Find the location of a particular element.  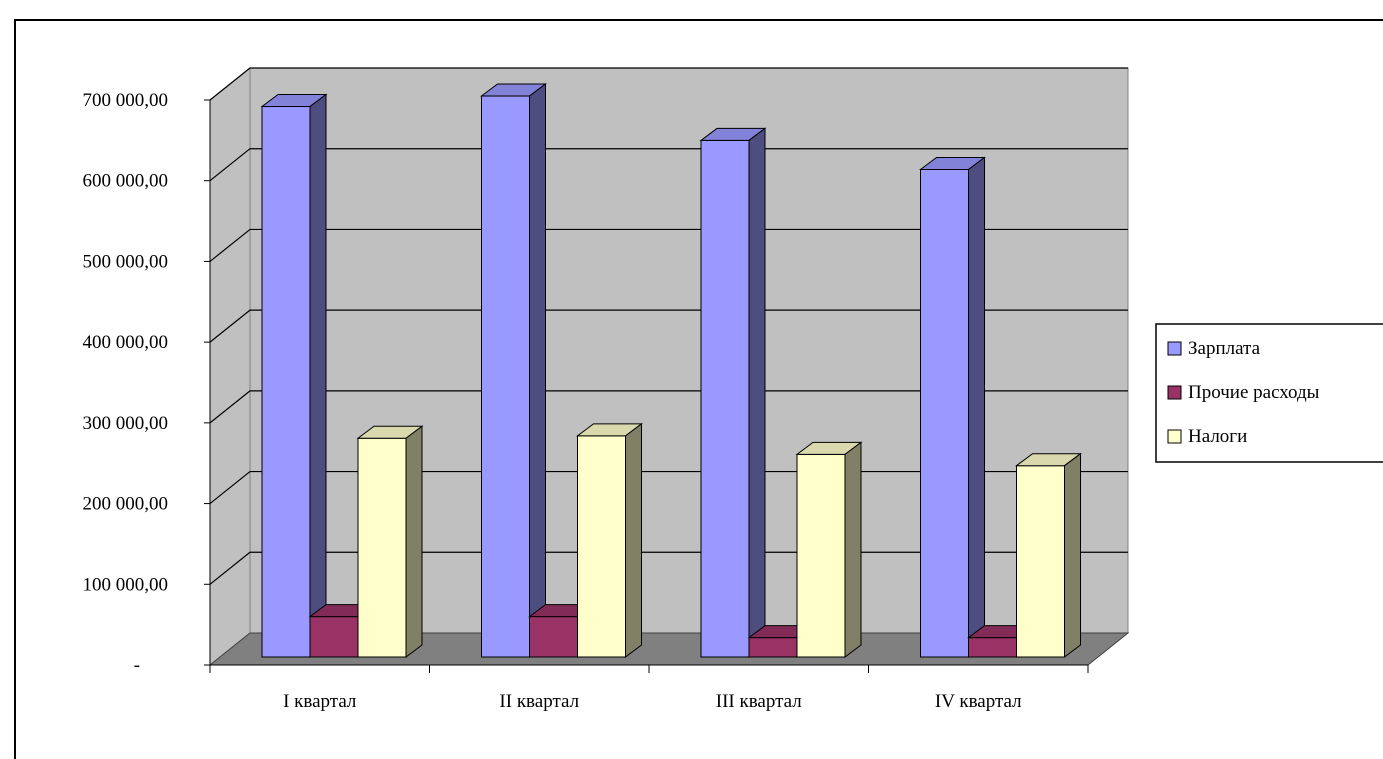

legend-label: Зарплата is located at coordinates (1224, 348).